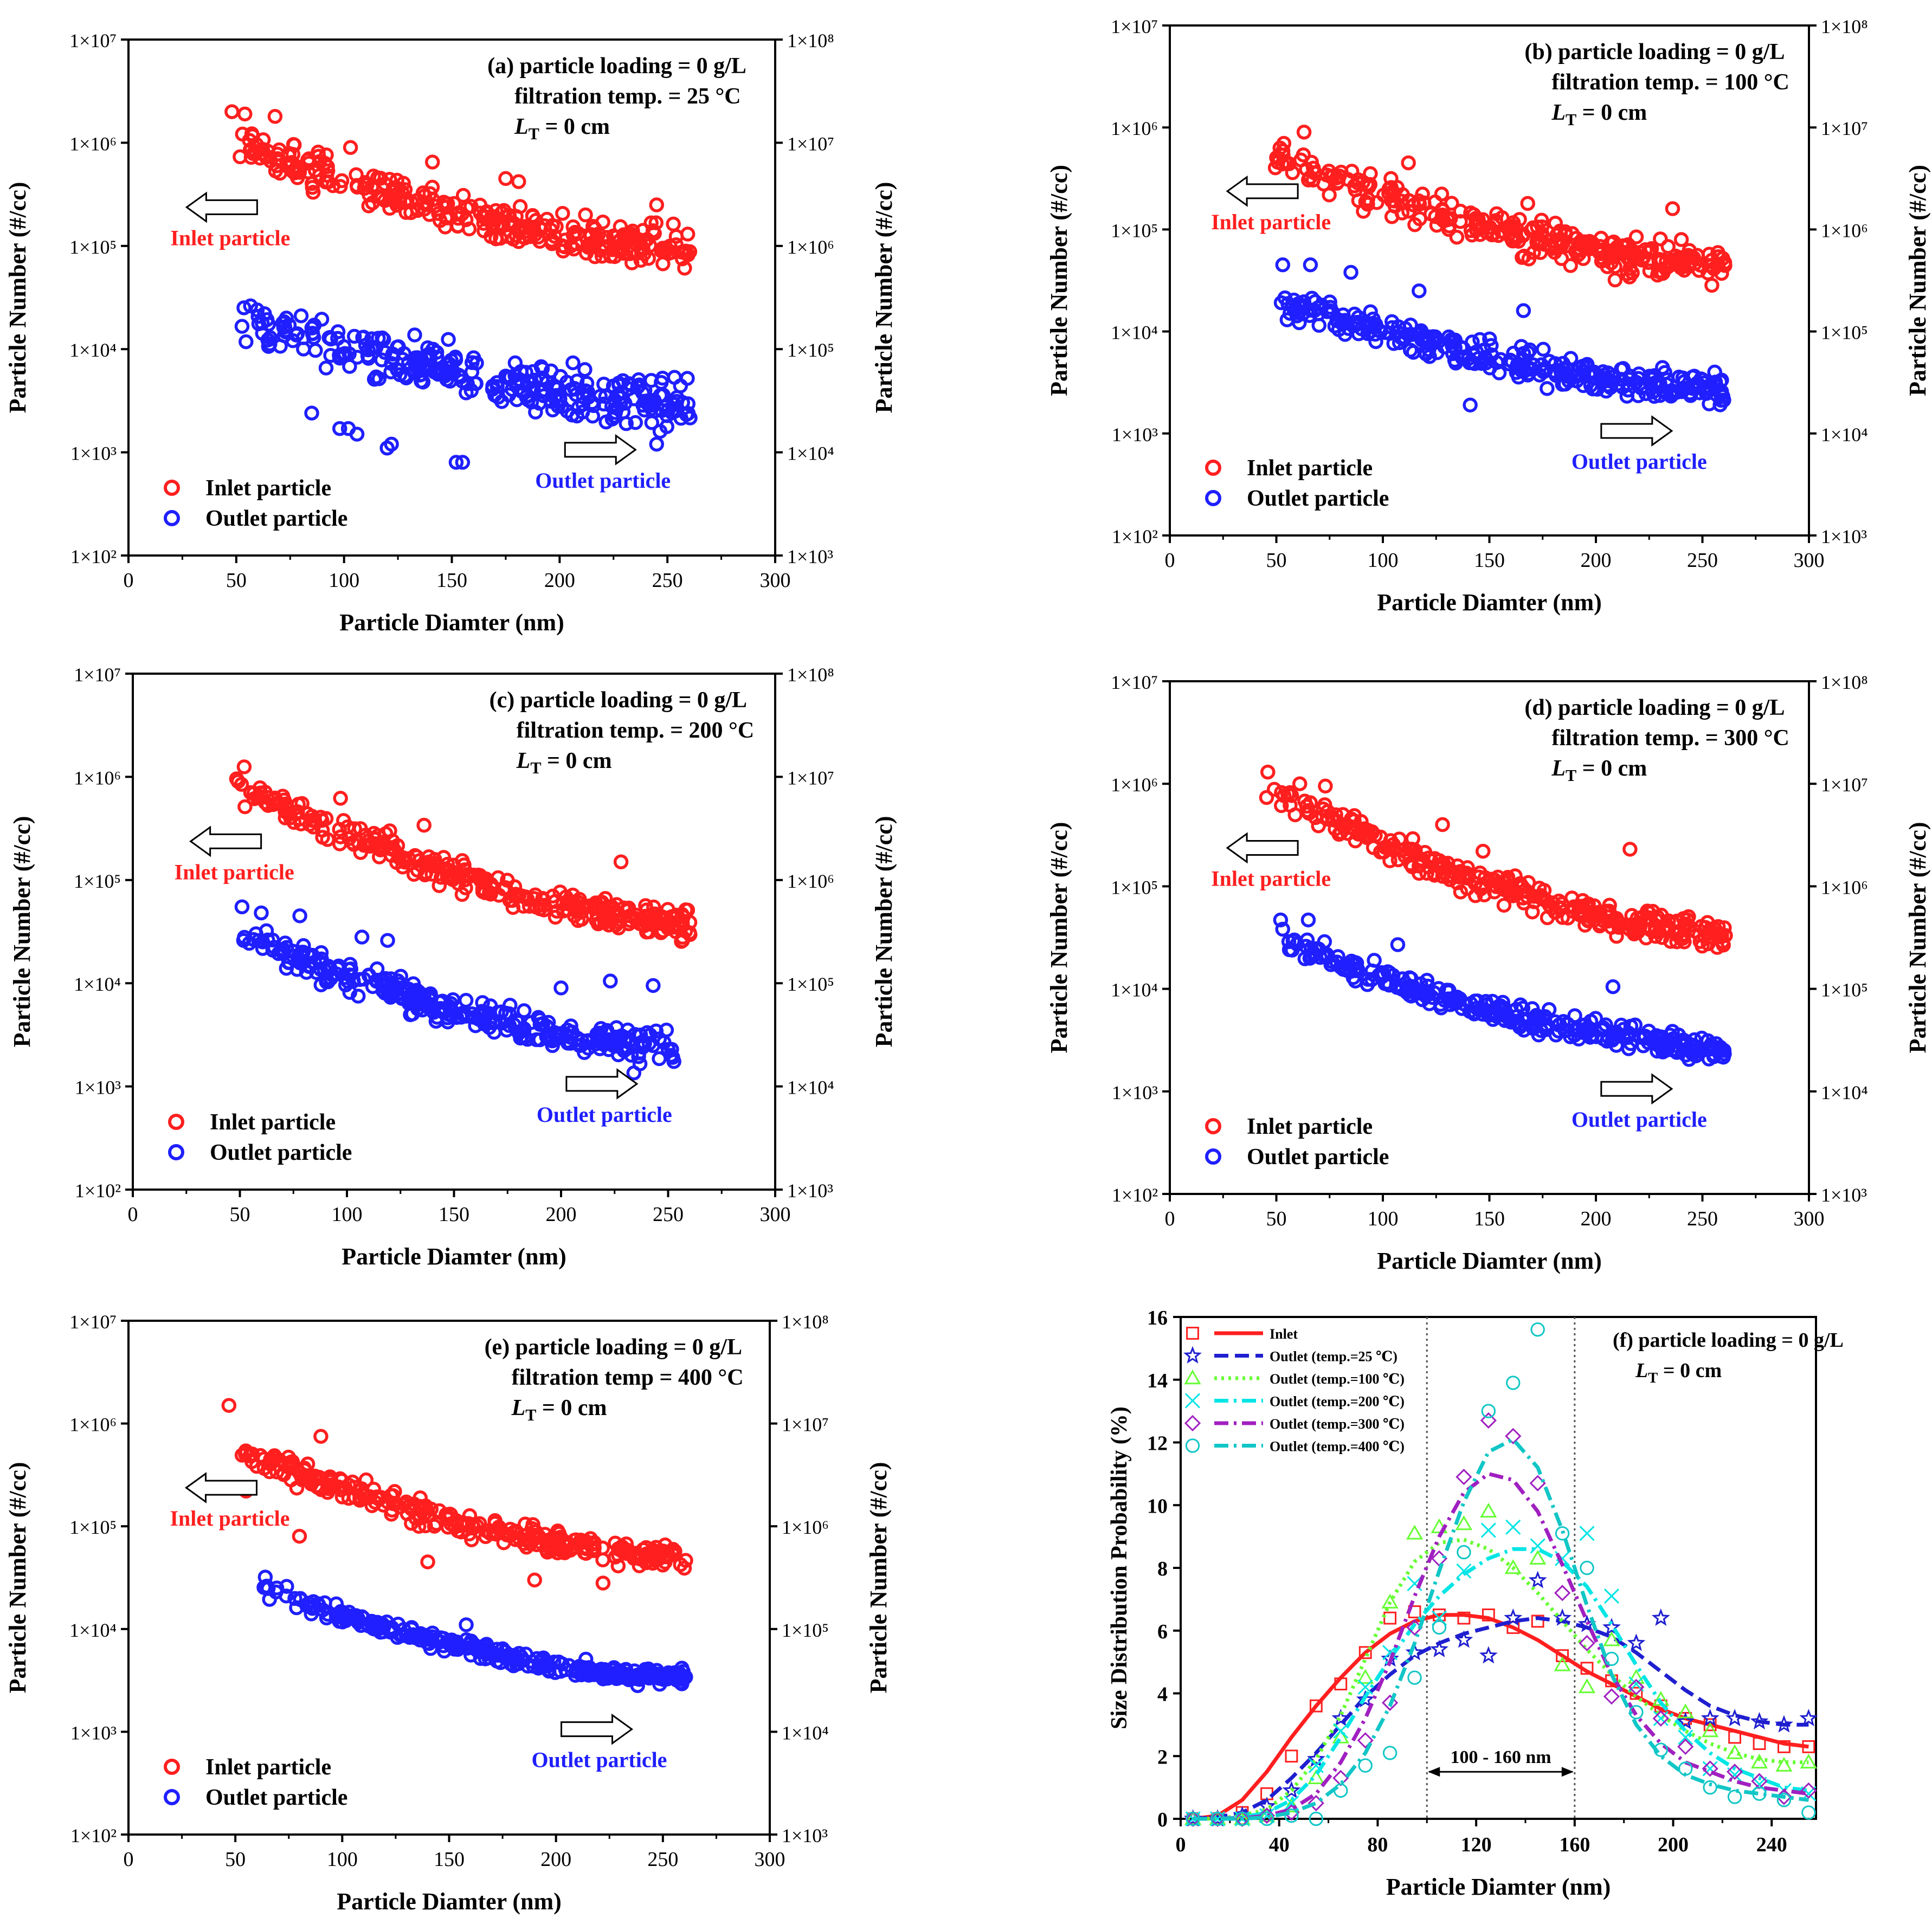 The image size is (1932, 1918). Describe the element at coordinates (805, 1527) in the screenshot. I see `y-right-tick-label: 1×10⁶` at that location.